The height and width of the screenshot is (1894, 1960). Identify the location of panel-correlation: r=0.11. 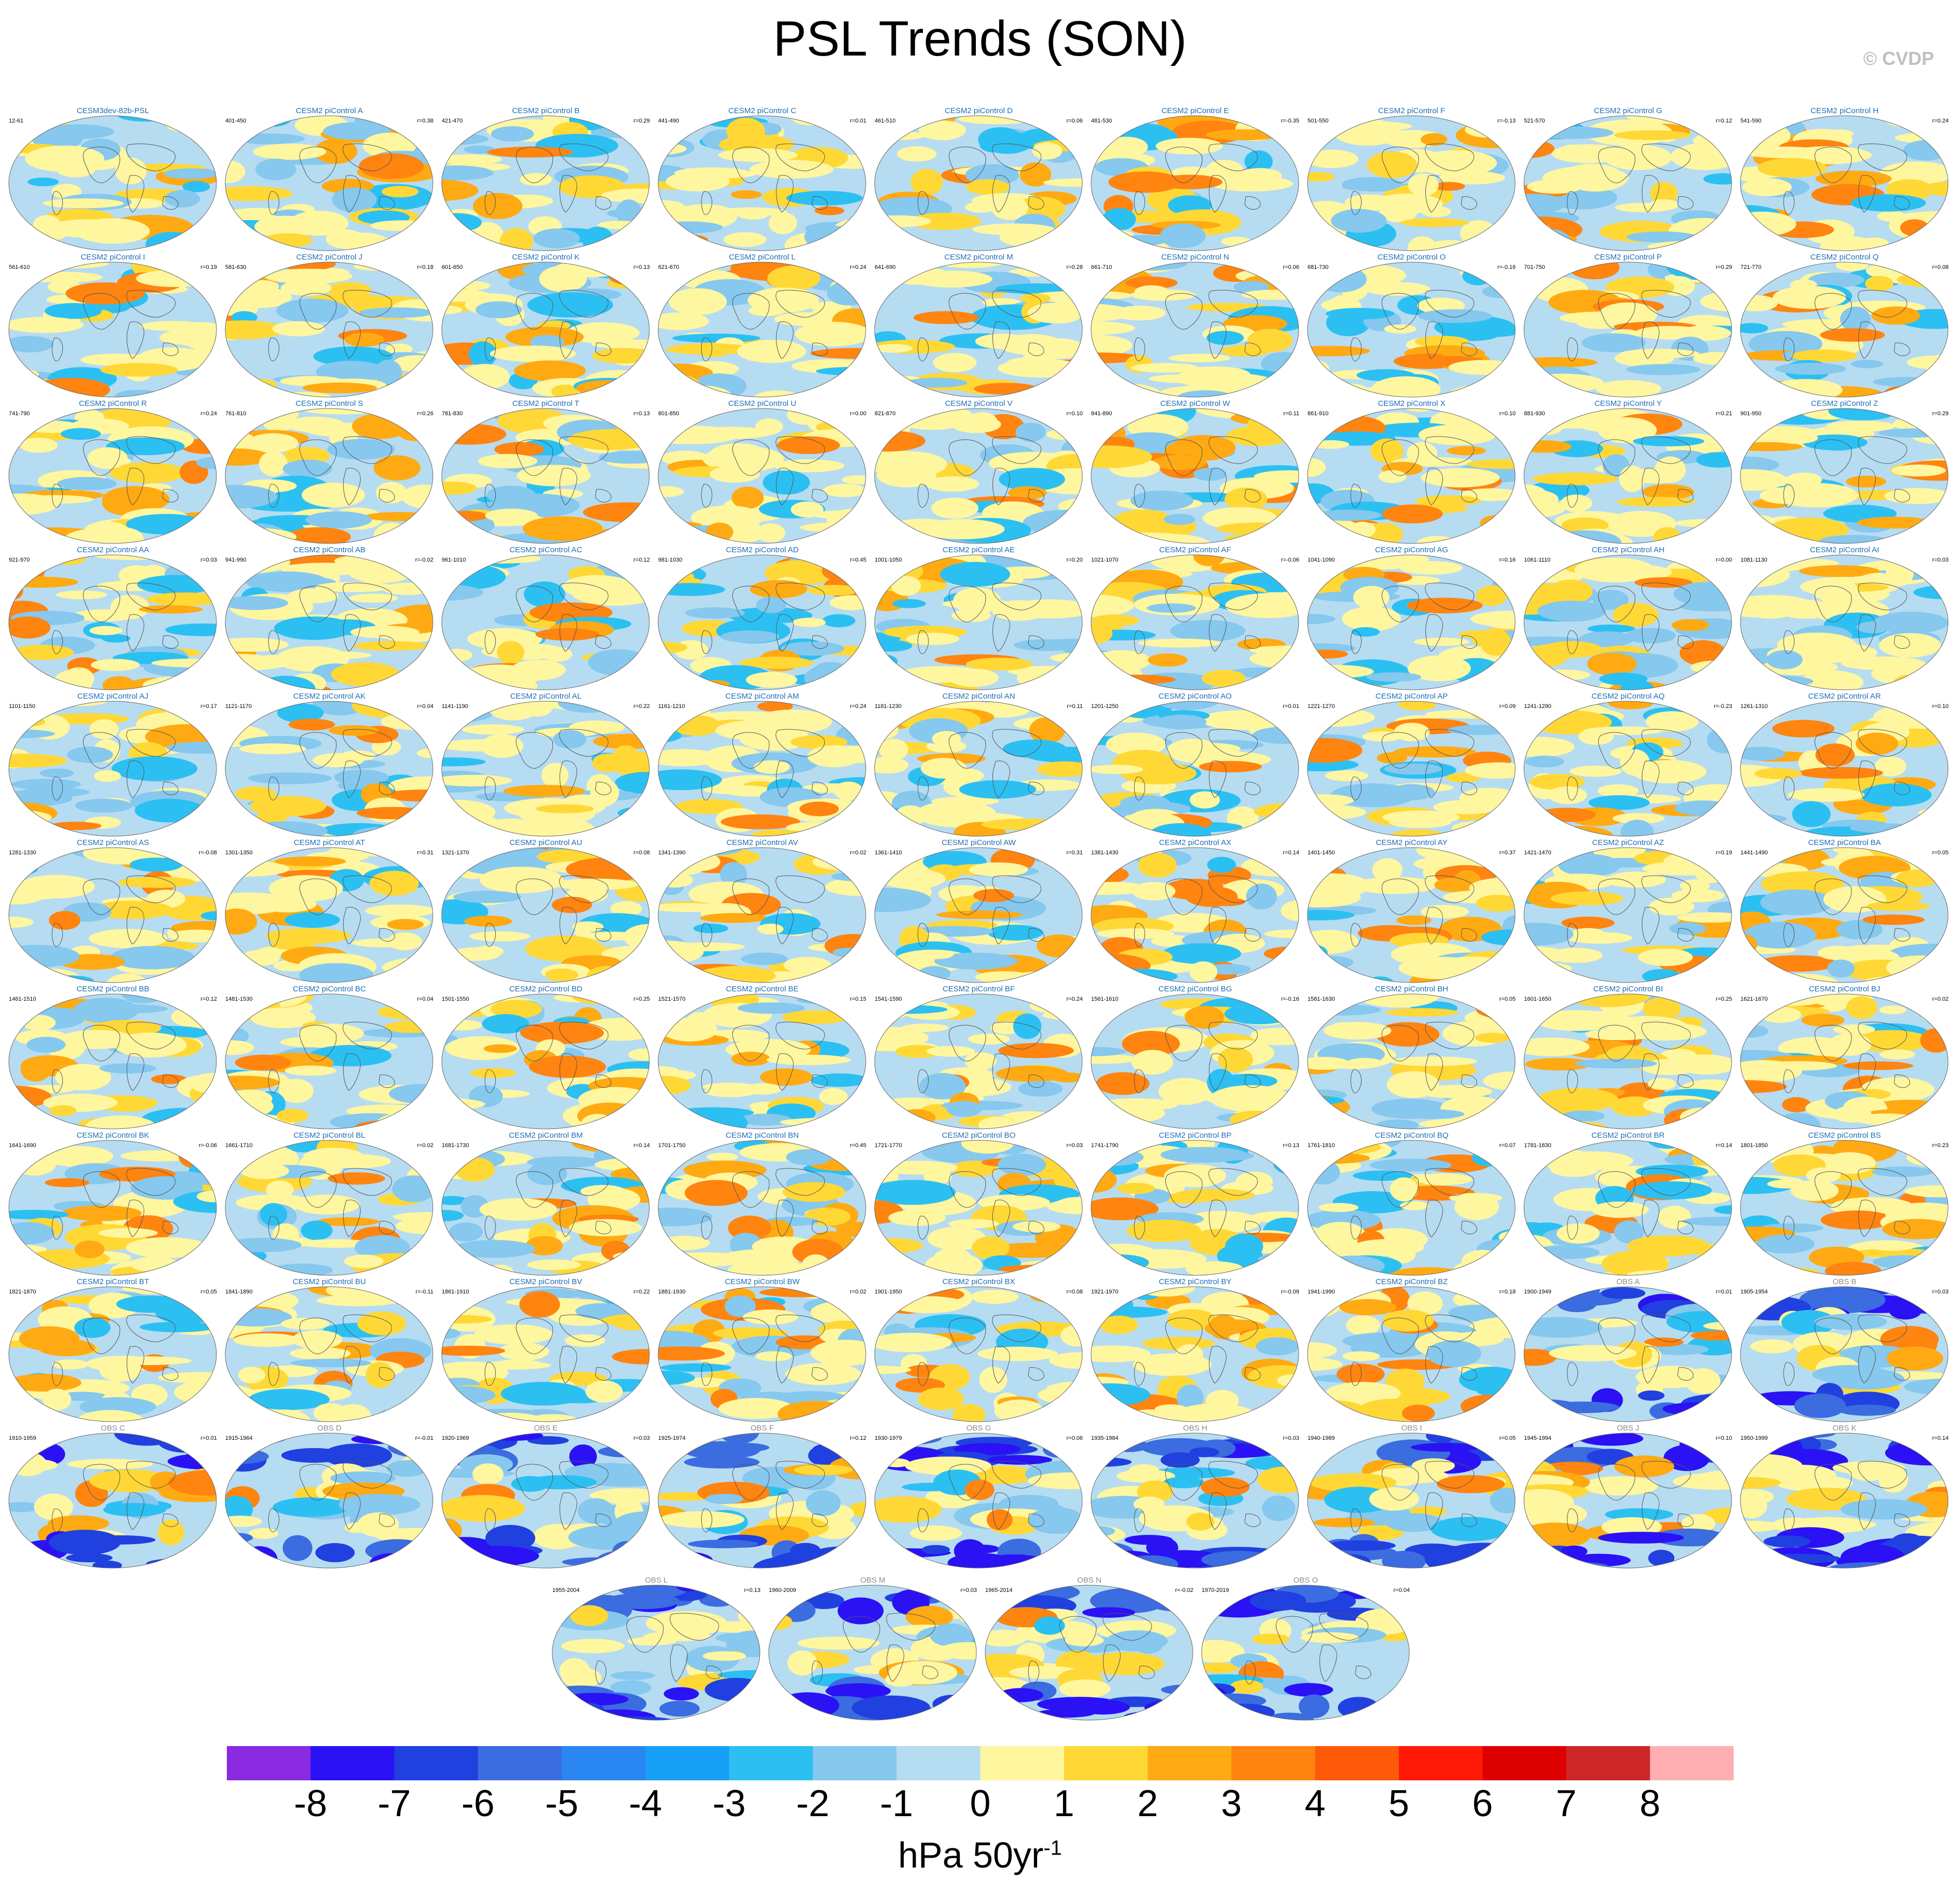
(1075, 706).